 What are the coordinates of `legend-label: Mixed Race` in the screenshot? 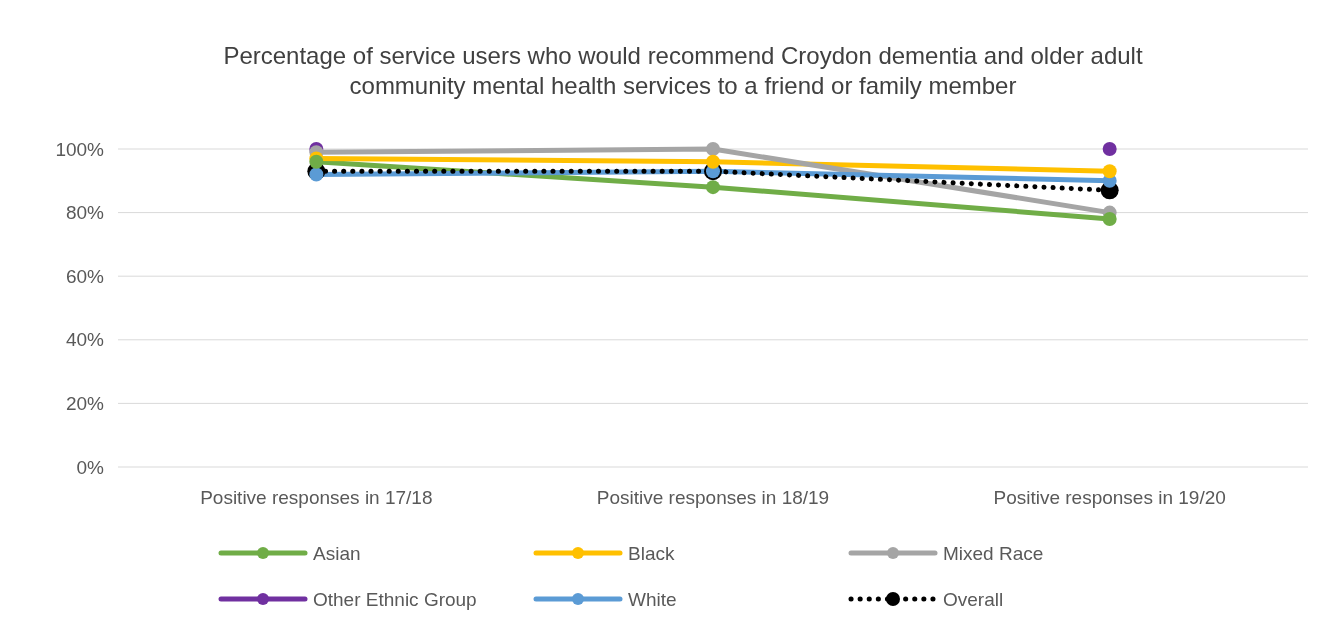 It's located at (993, 553).